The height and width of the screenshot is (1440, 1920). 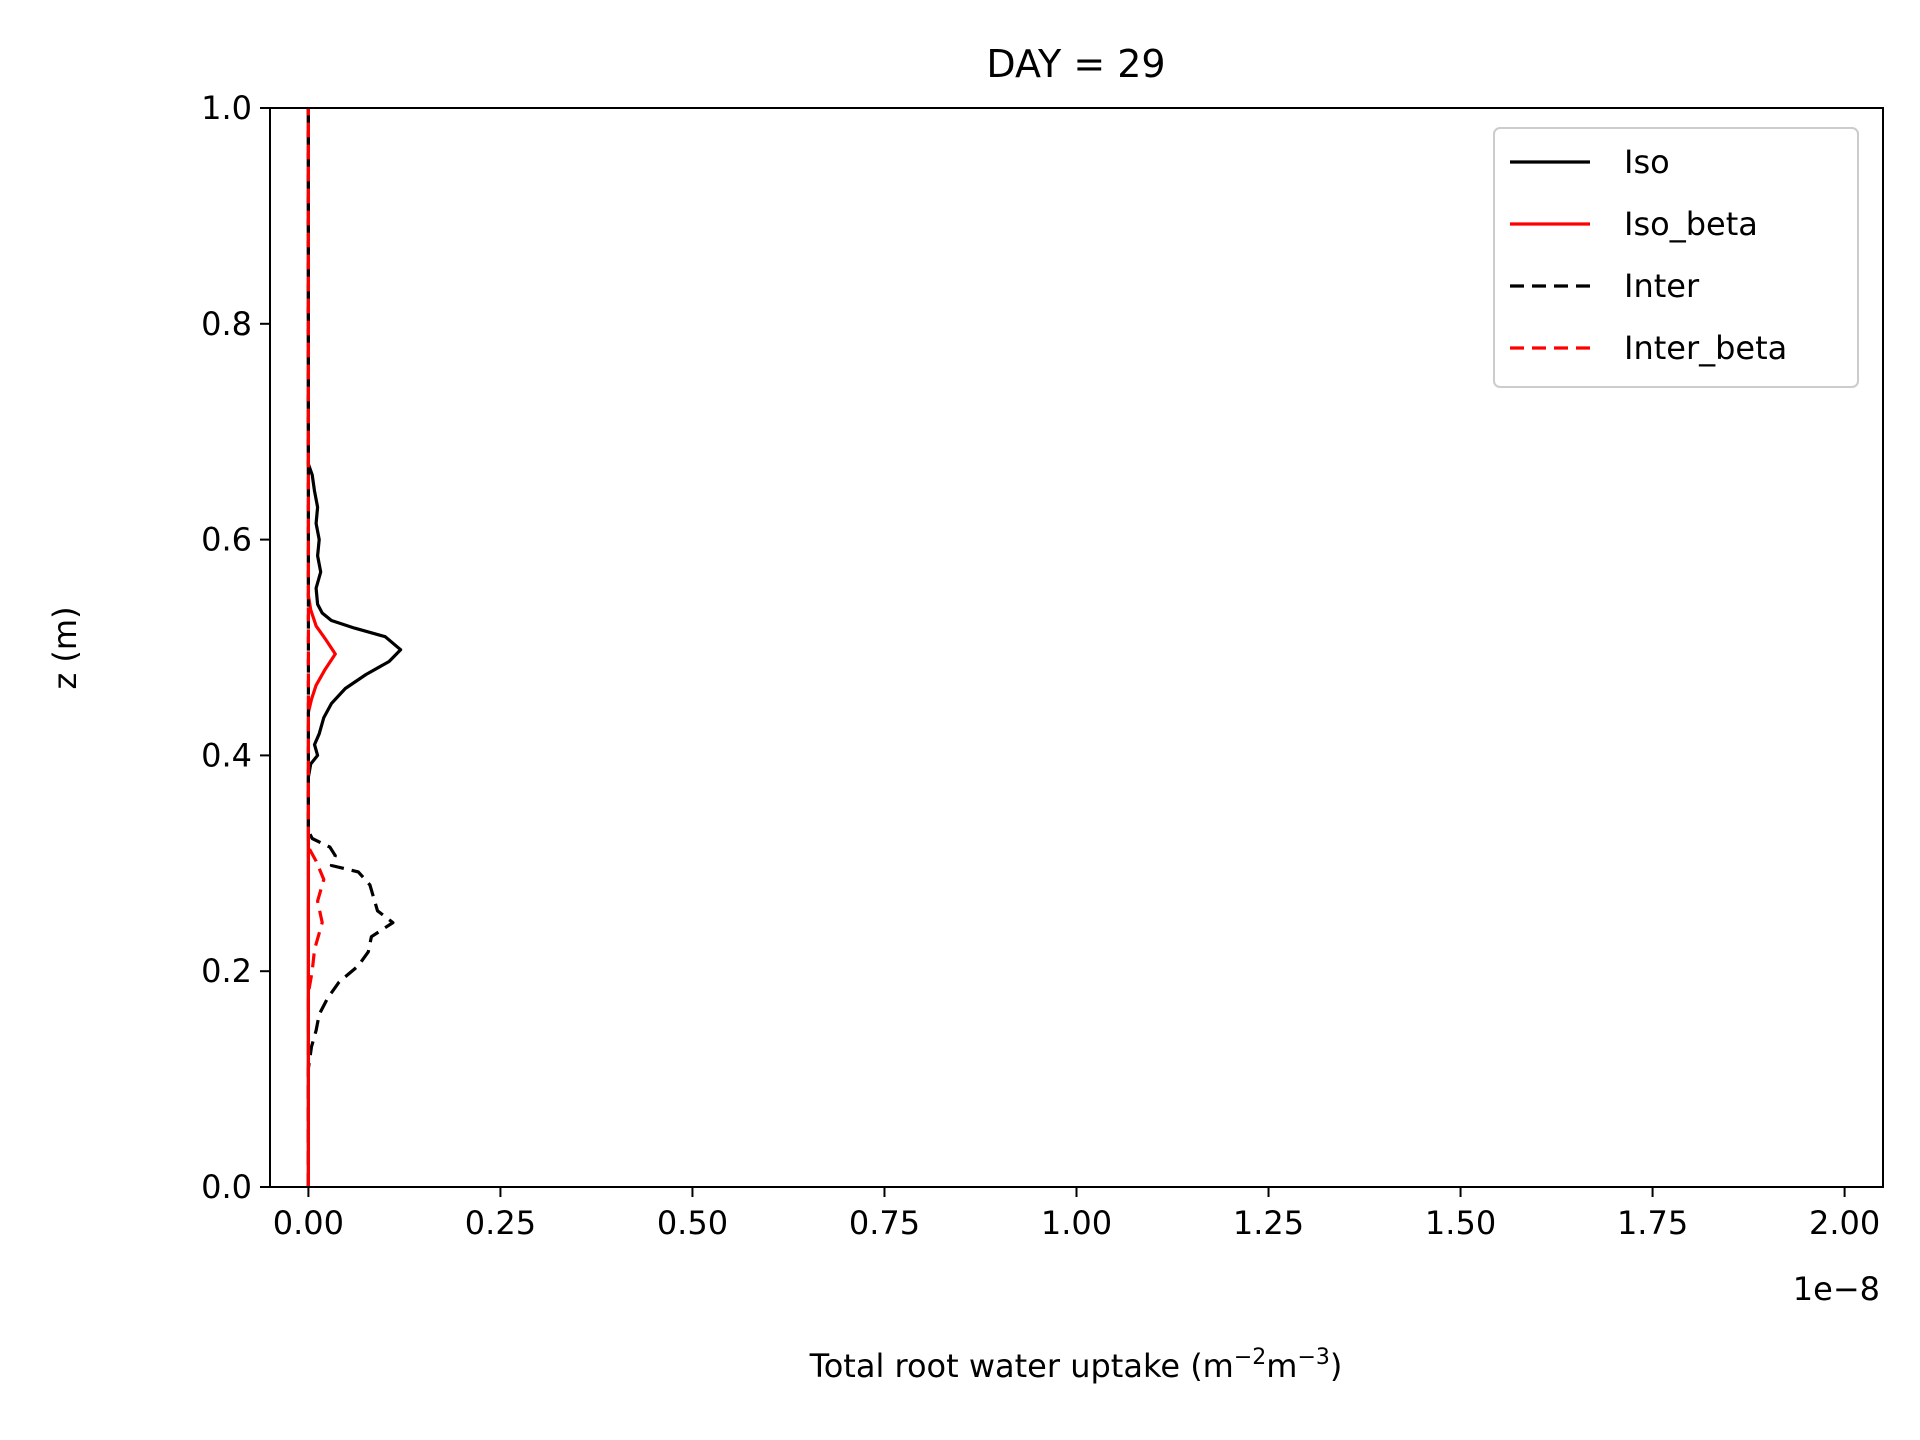 What do you see at coordinates (1460, 1223) in the screenshot?
I see `x-tick-label: 1.50` at bounding box center [1460, 1223].